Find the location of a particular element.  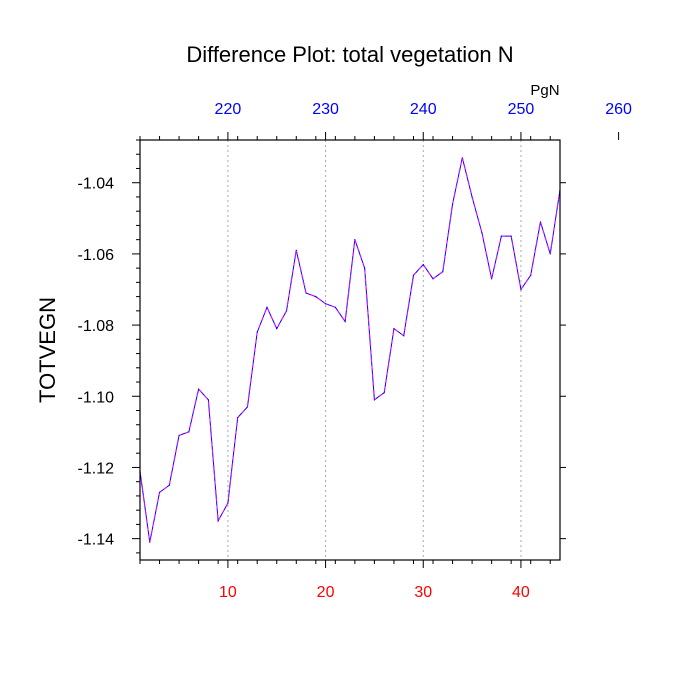

y-tick-label: -1.10 is located at coordinates (96, 397).